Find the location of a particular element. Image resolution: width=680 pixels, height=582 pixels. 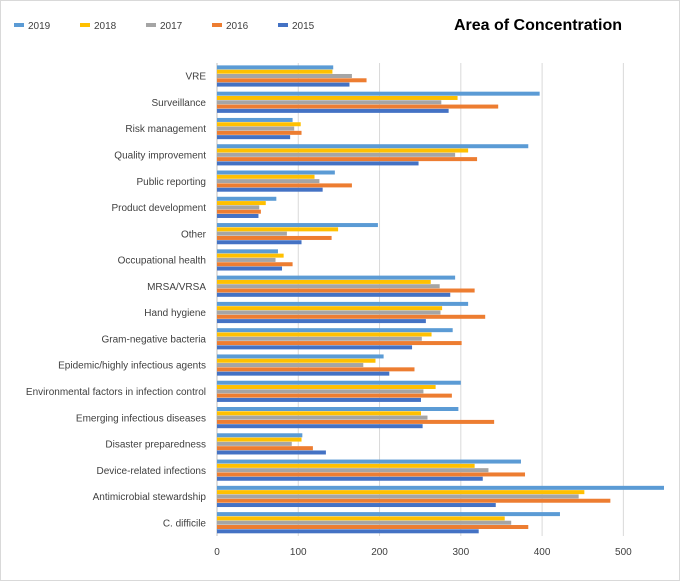

category-label: Surveillance is located at coordinates (179, 103).